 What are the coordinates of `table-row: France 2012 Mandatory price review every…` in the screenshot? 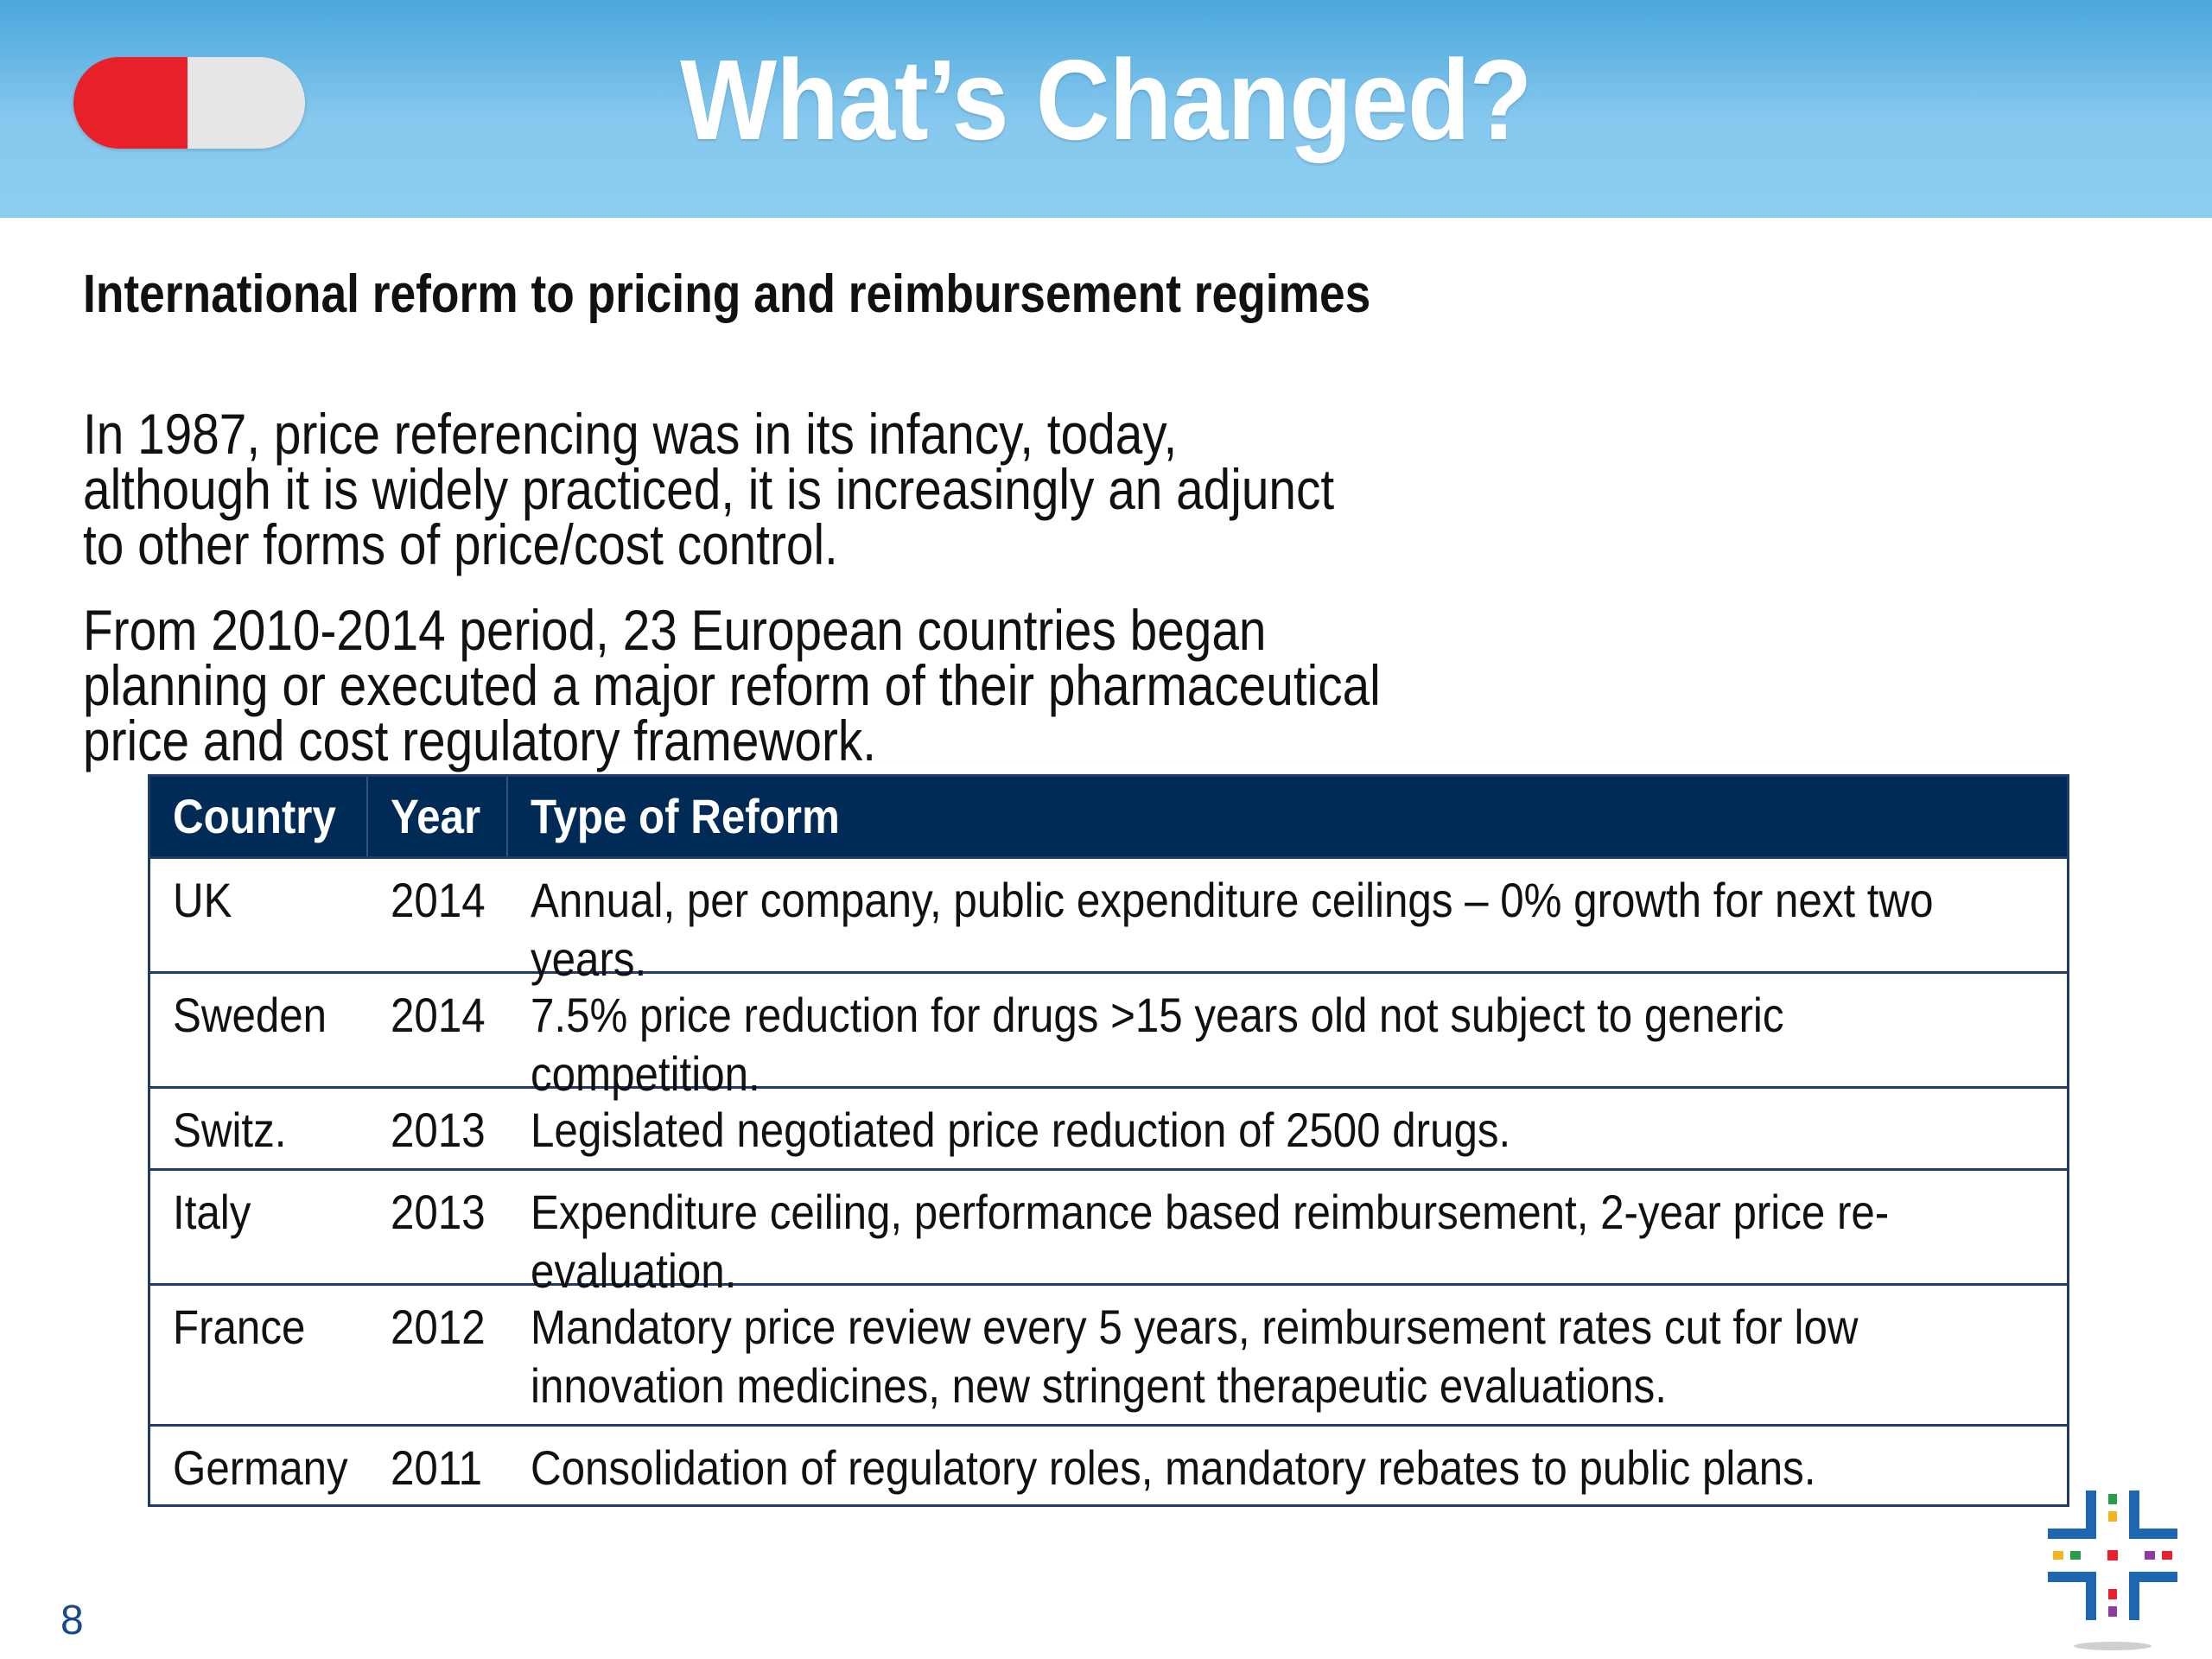 It's located at (1108, 1353).